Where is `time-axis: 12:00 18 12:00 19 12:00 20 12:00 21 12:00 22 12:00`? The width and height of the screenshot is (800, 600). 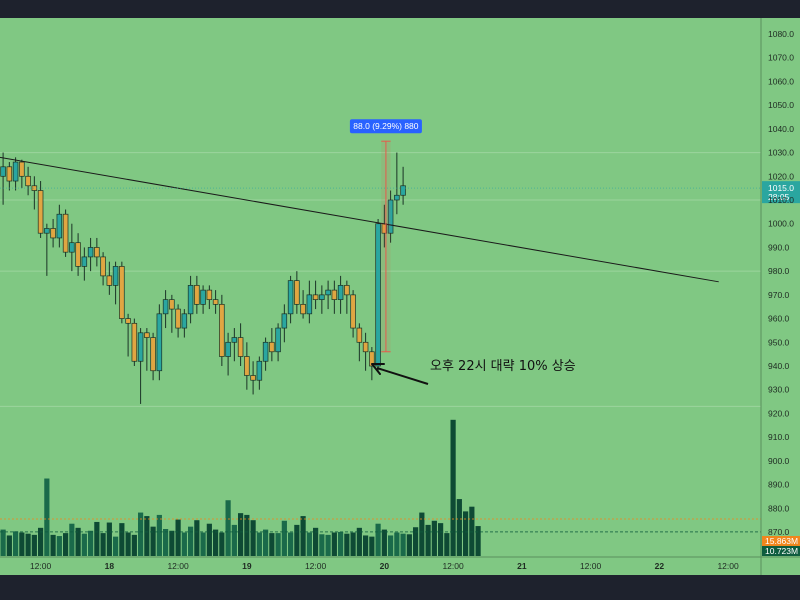 time-axis: 12:00 18 12:00 19 12:00 20 12:00 21 12:00 22 12:00 is located at coordinates (384, 566).